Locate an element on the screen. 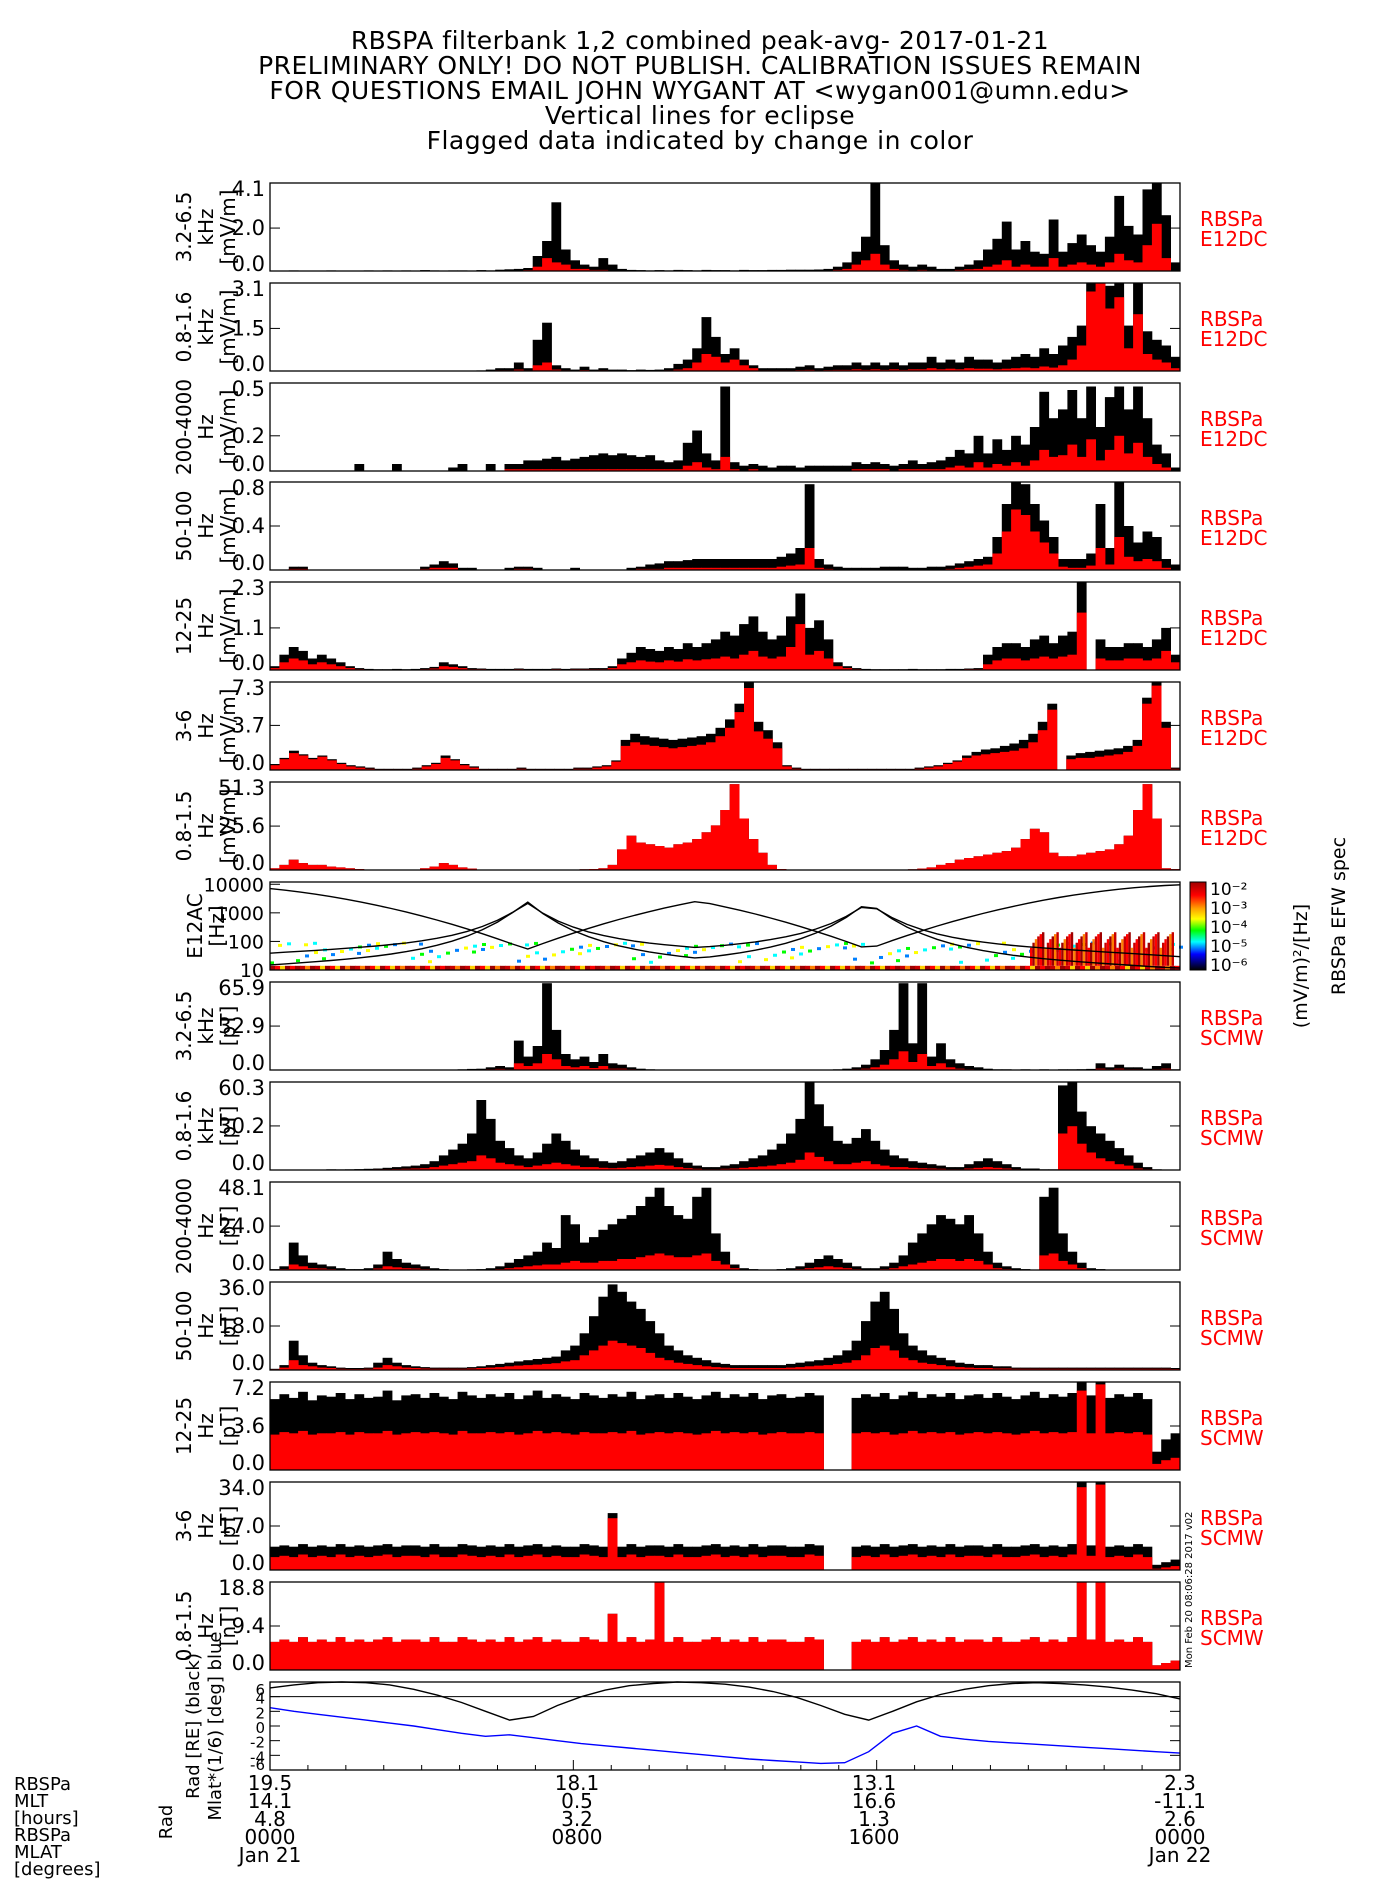  ylabel-line: [pT] is located at coordinates (228, 1226).